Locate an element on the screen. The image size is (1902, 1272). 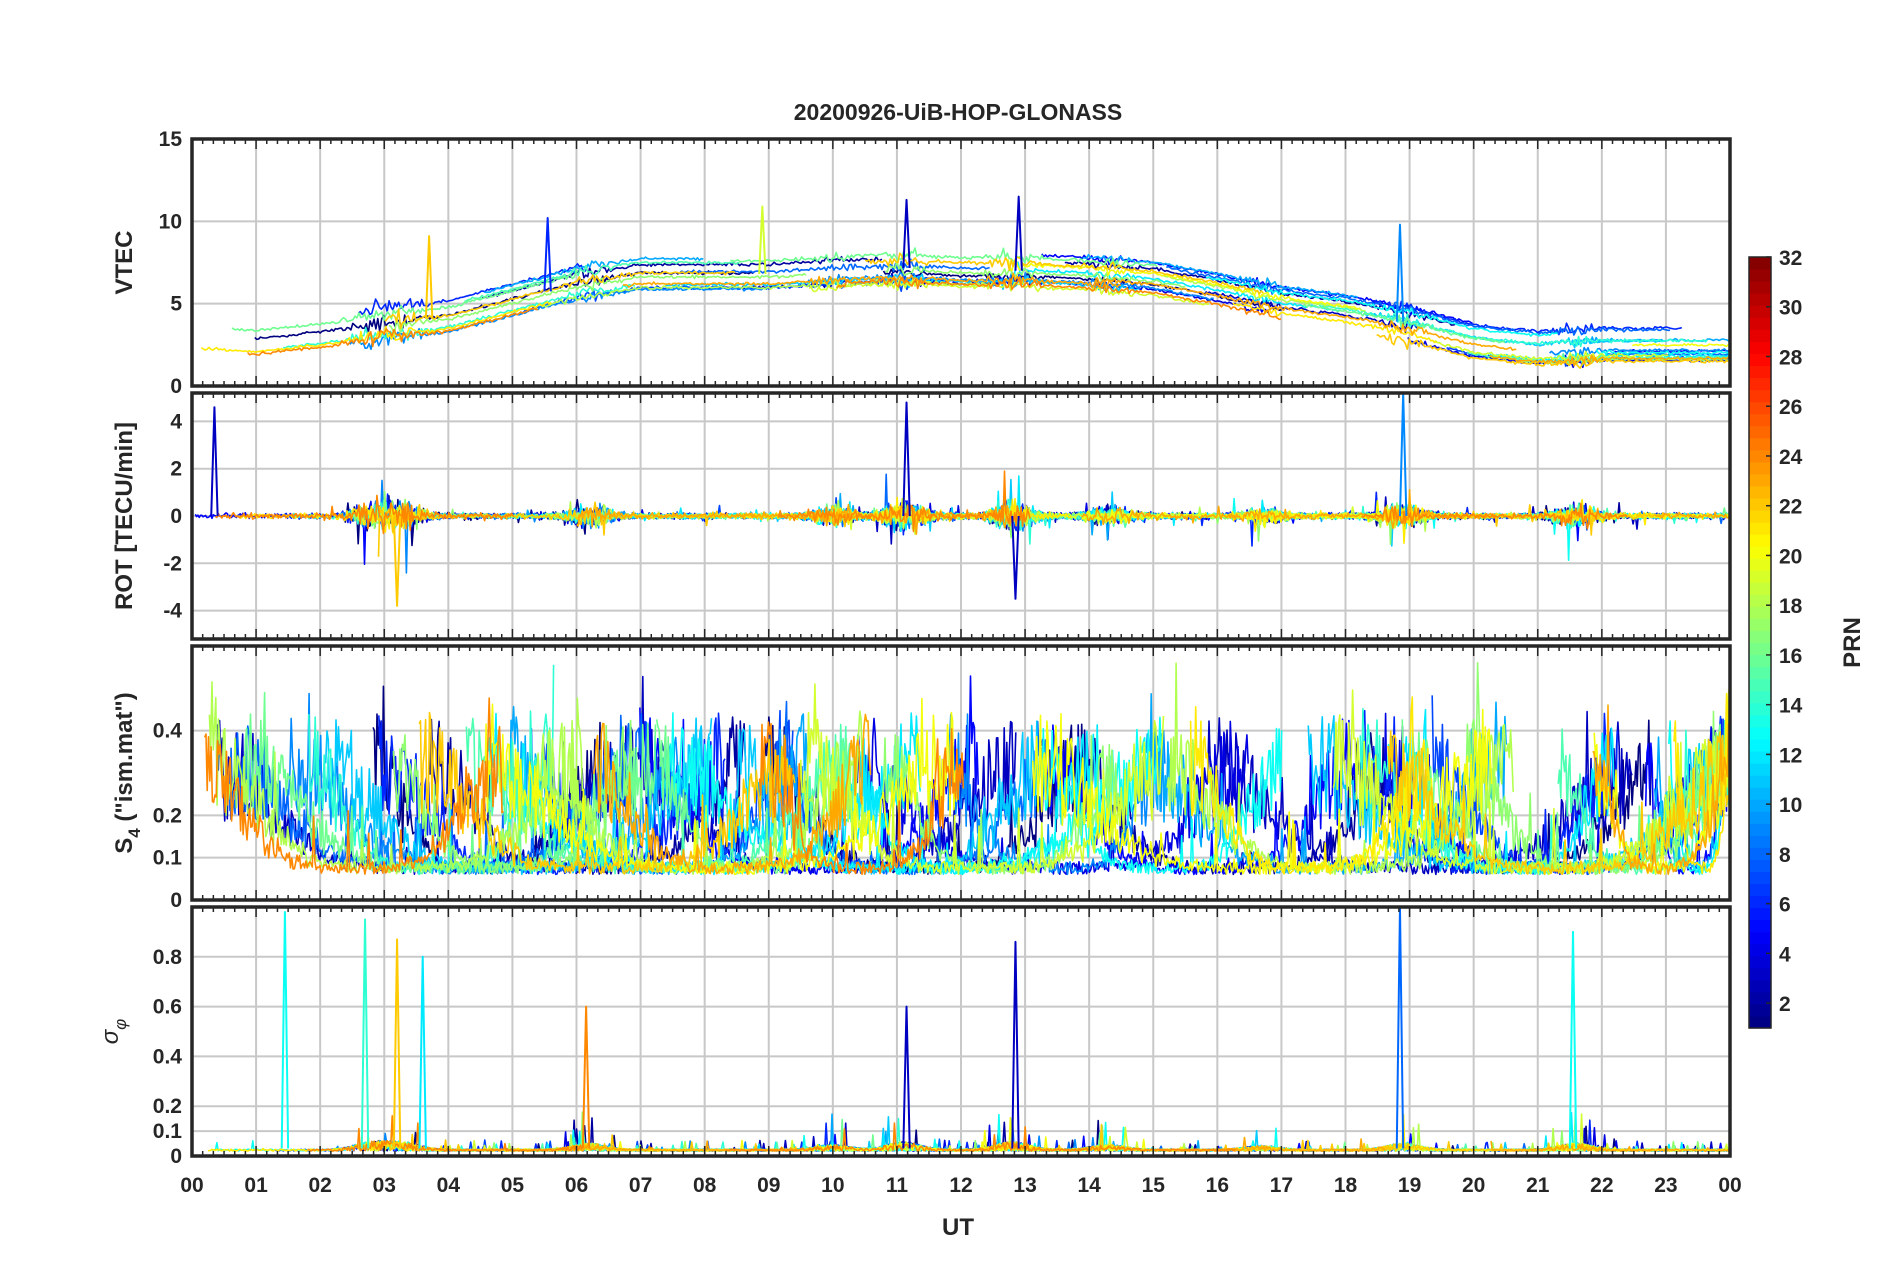
x-tick-label: 01 is located at coordinates (256, 1185).